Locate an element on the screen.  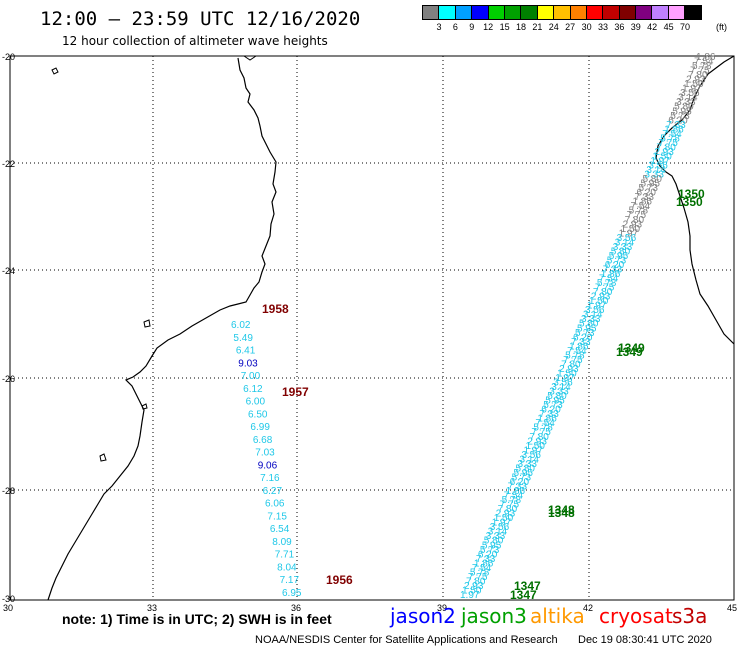
track-time-label: 1957 is located at coordinates (295, 392).